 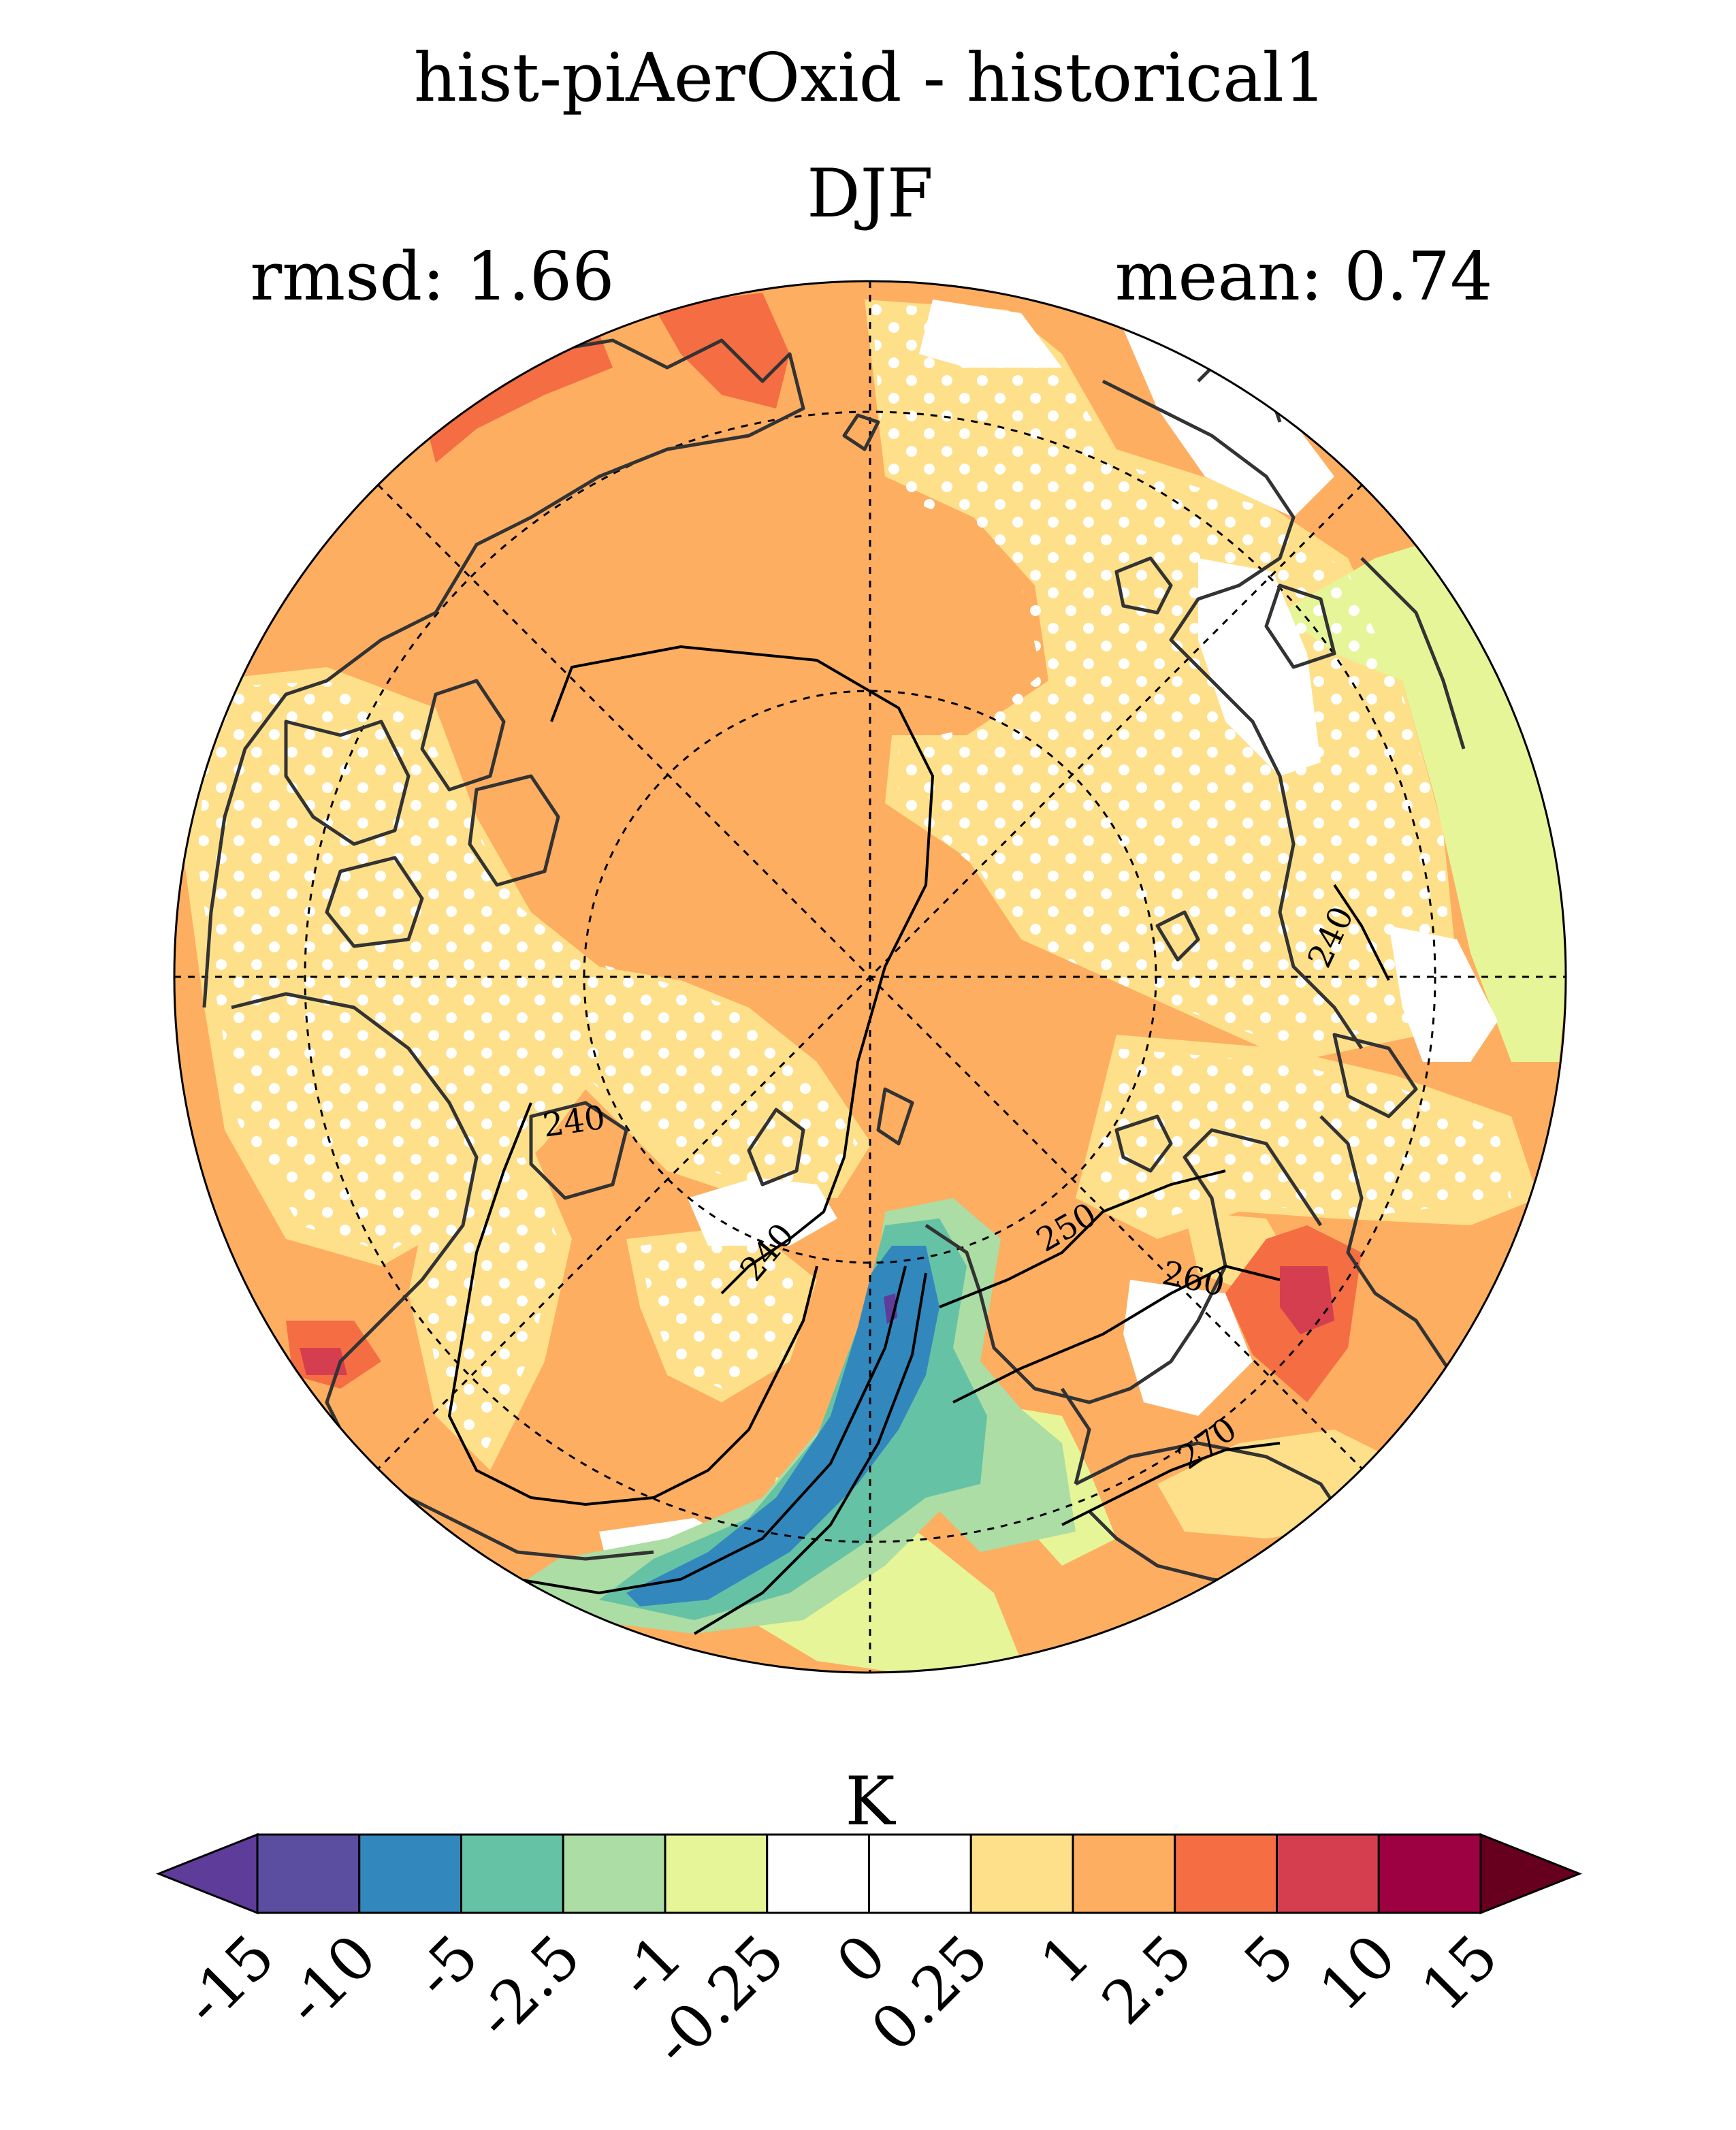 I want to click on contour-240-east, so click(x=1361, y=932).